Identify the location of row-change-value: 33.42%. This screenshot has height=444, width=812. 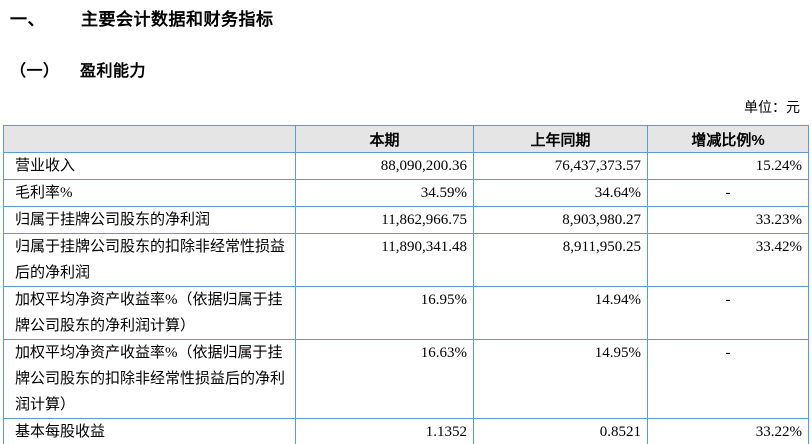
(728, 260).